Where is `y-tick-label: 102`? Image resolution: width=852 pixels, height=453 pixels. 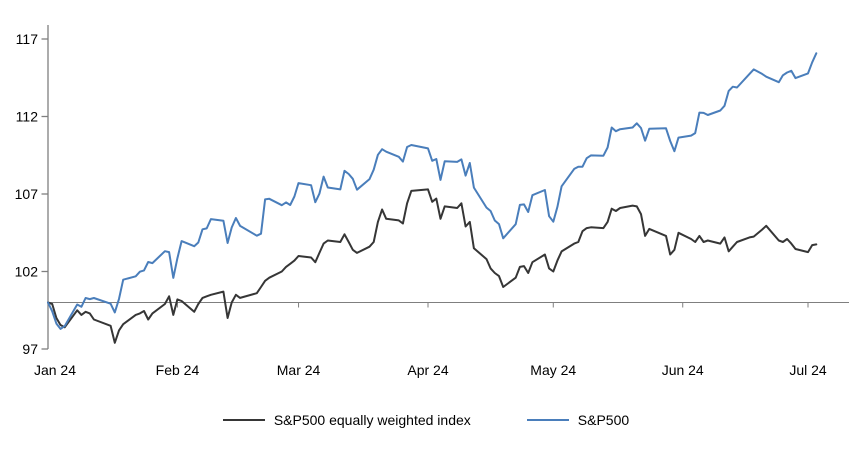 y-tick-label: 102 is located at coordinates (27, 272).